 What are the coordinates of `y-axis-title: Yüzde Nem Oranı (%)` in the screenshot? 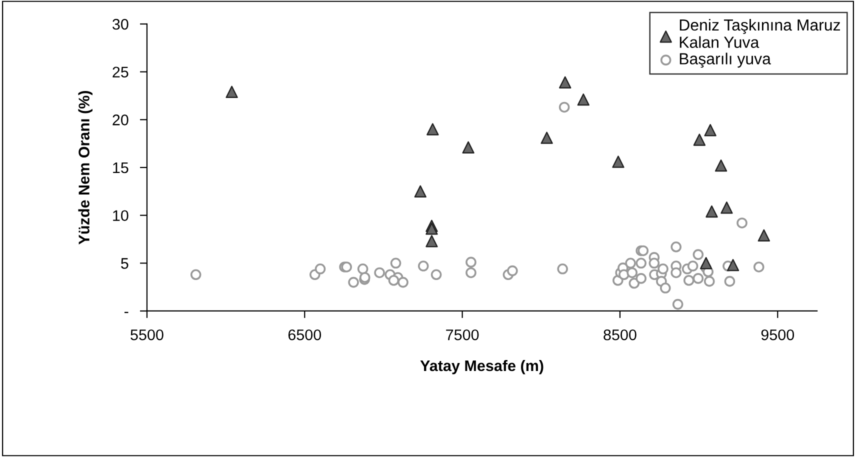 It's located at (85, 167).